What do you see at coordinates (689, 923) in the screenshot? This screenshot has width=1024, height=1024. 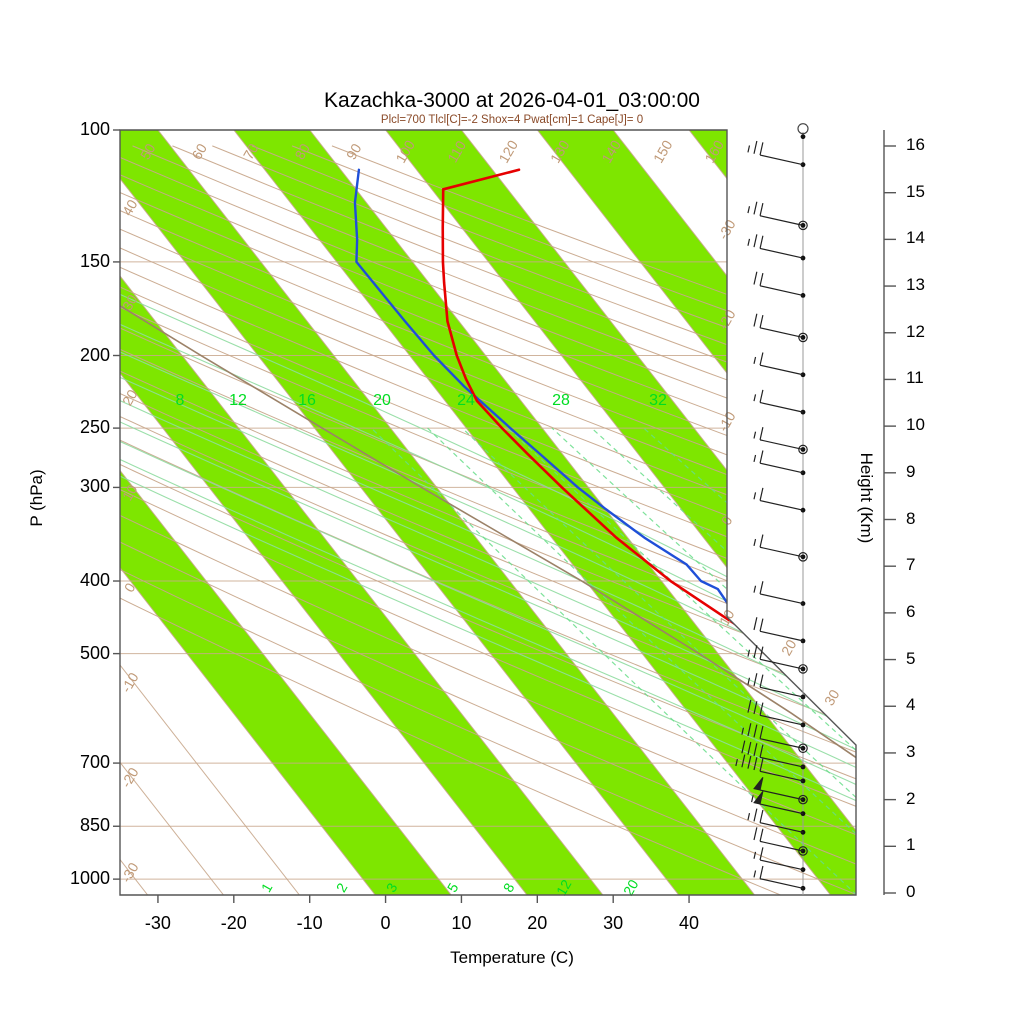 I see `temperature-tick-40: 40` at bounding box center [689, 923].